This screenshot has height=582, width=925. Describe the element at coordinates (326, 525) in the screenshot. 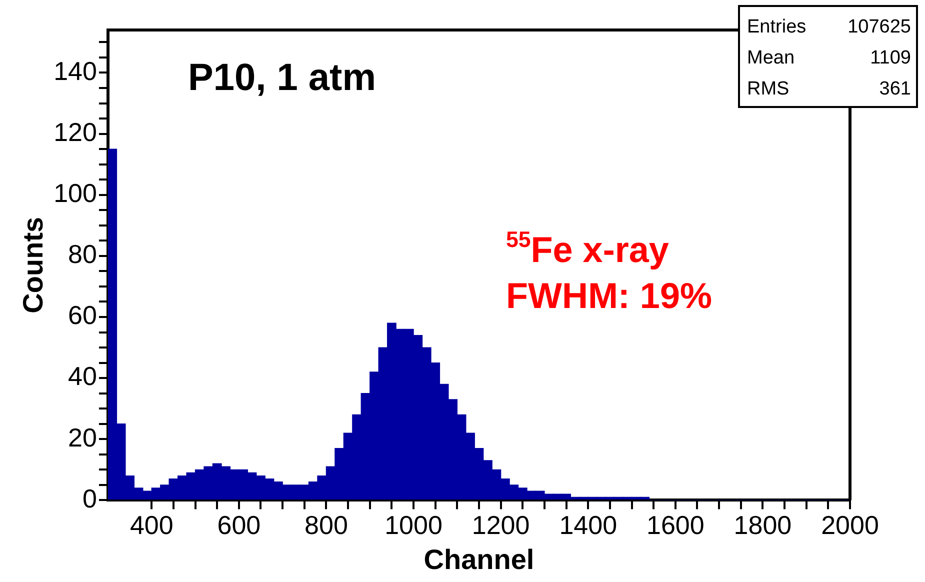

I see `x-tick-label: 800` at that location.